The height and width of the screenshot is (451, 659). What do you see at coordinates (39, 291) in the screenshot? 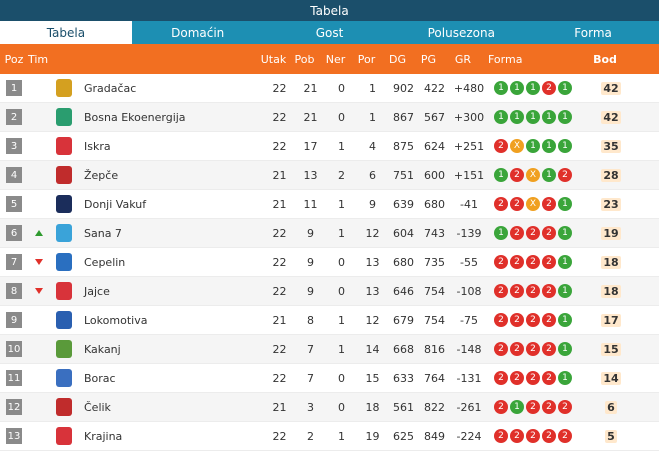
I see `arrow-down-icon` at bounding box center [39, 291].